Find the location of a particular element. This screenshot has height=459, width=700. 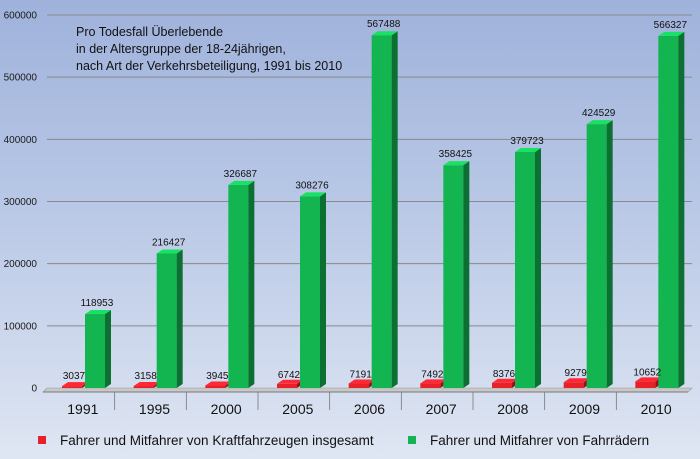

data-label-kfz-1991: 3037 is located at coordinates (74, 376).